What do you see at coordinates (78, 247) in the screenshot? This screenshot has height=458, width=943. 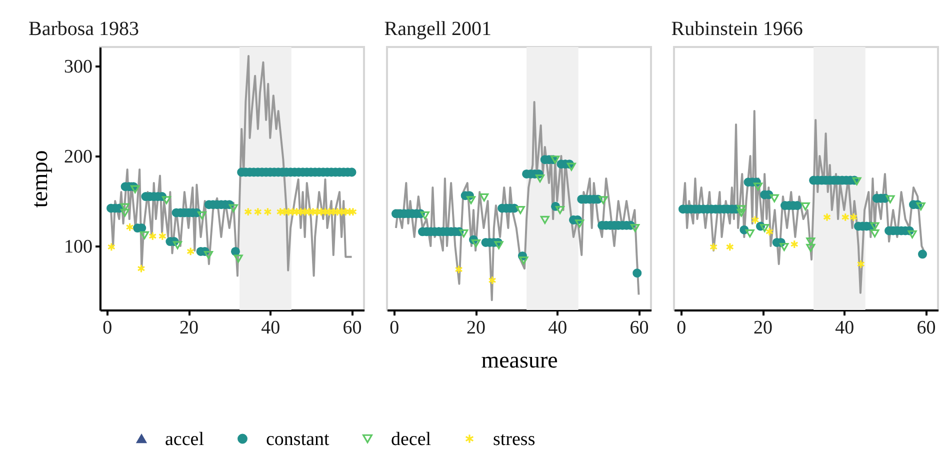 I see `y-tick-label: 100` at bounding box center [78, 247].